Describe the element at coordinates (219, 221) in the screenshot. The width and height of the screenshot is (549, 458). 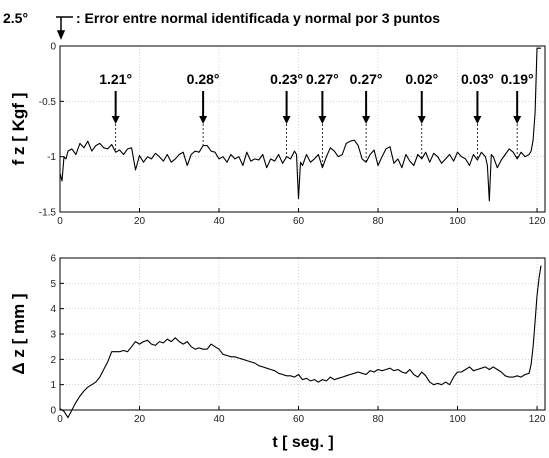
I see `force-x-tick-label: 40` at that location.